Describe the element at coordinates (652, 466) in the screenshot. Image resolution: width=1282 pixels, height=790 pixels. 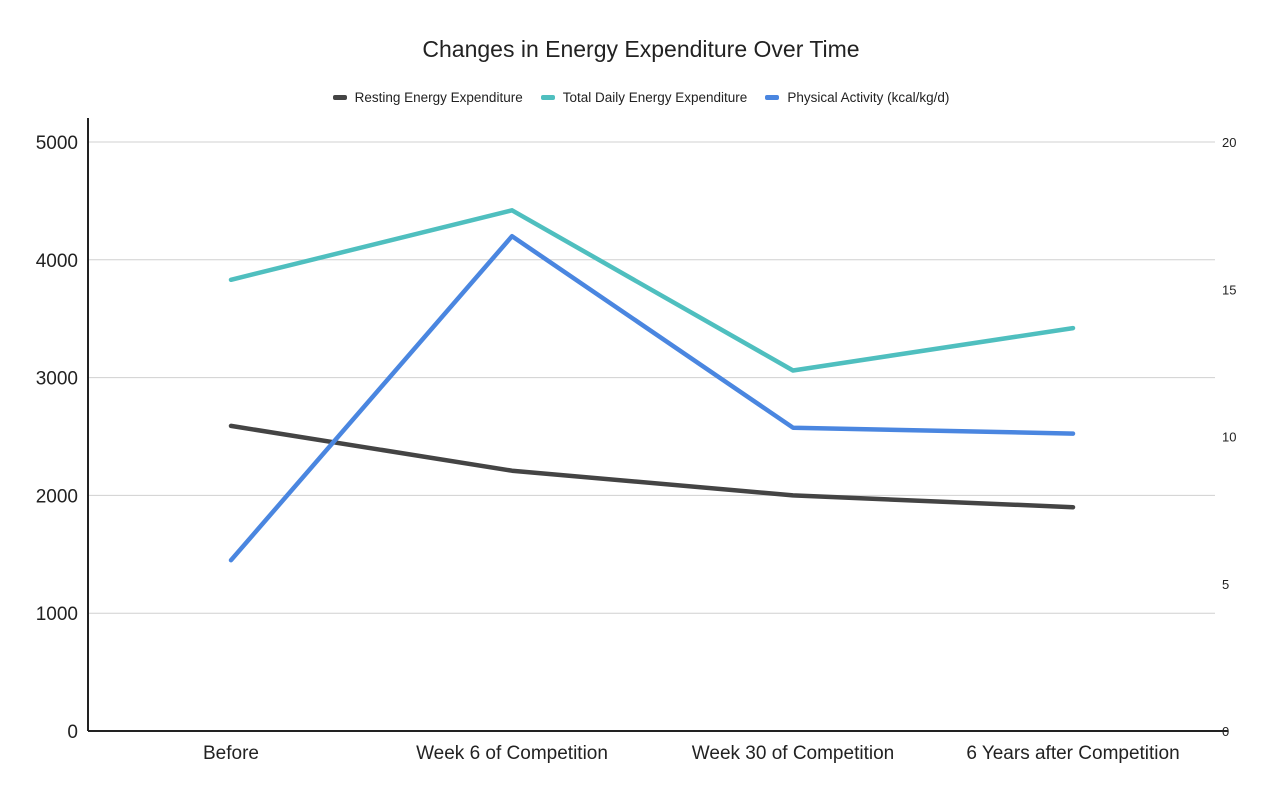
I see `series-line-resting` at that location.